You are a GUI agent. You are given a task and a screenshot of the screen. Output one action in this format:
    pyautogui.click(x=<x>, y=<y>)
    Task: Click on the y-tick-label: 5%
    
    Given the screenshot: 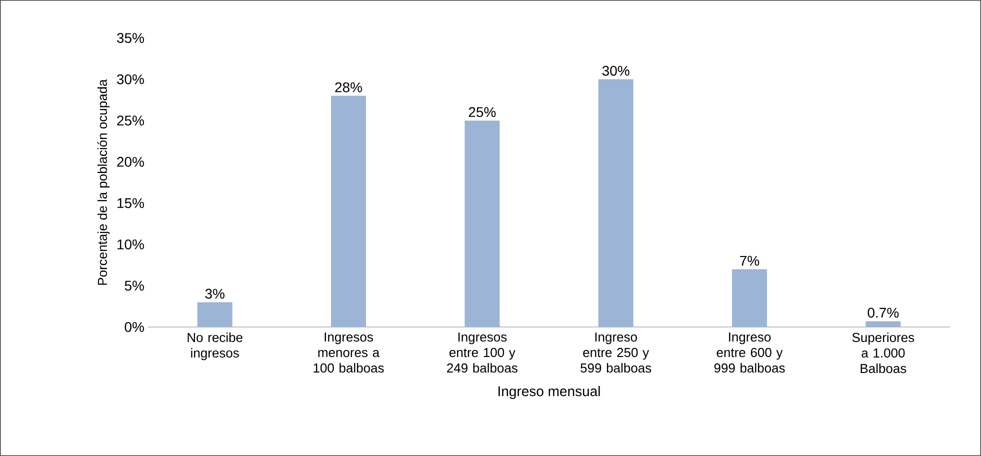 What is the action you would take?
    pyautogui.click(x=134, y=285)
    